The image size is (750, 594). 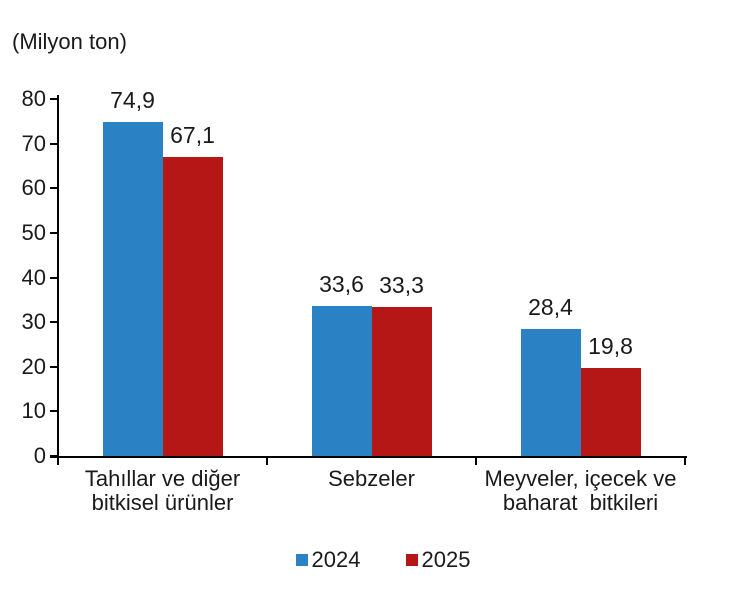 What do you see at coordinates (33, 232) in the screenshot?
I see `y-axis-tick-label: 50` at bounding box center [33, 232].